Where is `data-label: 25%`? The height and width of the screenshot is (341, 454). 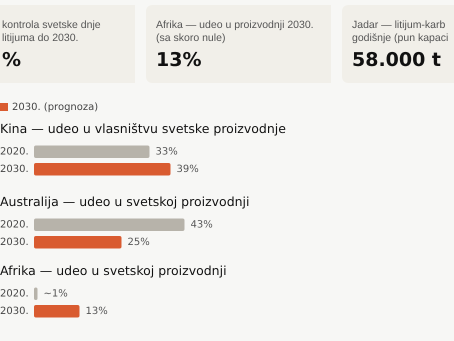
data-label: 25% is located at coordinates (139, 242).